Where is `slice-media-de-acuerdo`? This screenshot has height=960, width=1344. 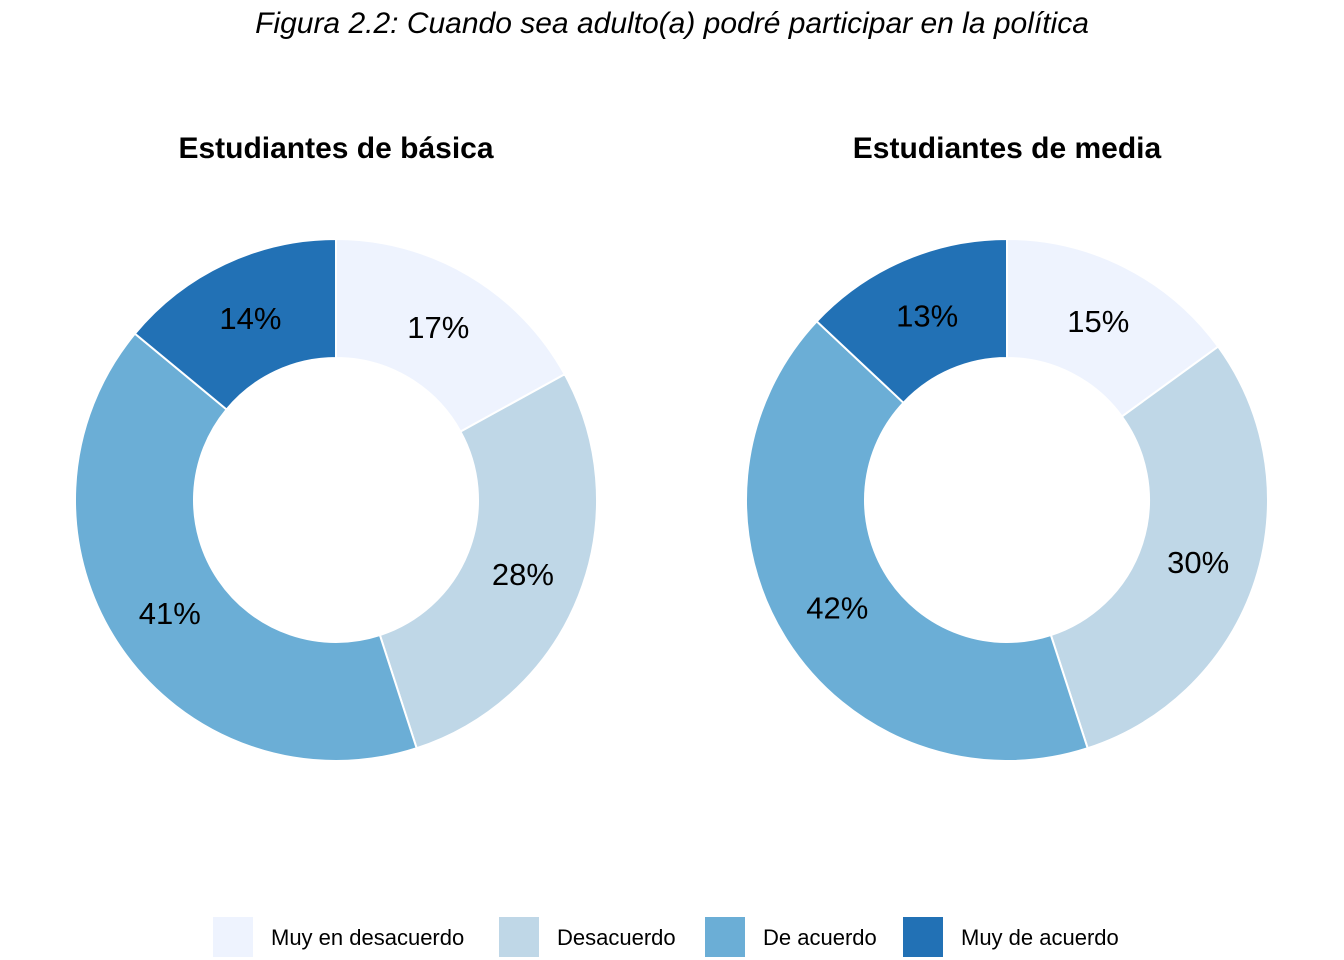 slice-media-de-acuerdo is located at coordinates (917, 540).